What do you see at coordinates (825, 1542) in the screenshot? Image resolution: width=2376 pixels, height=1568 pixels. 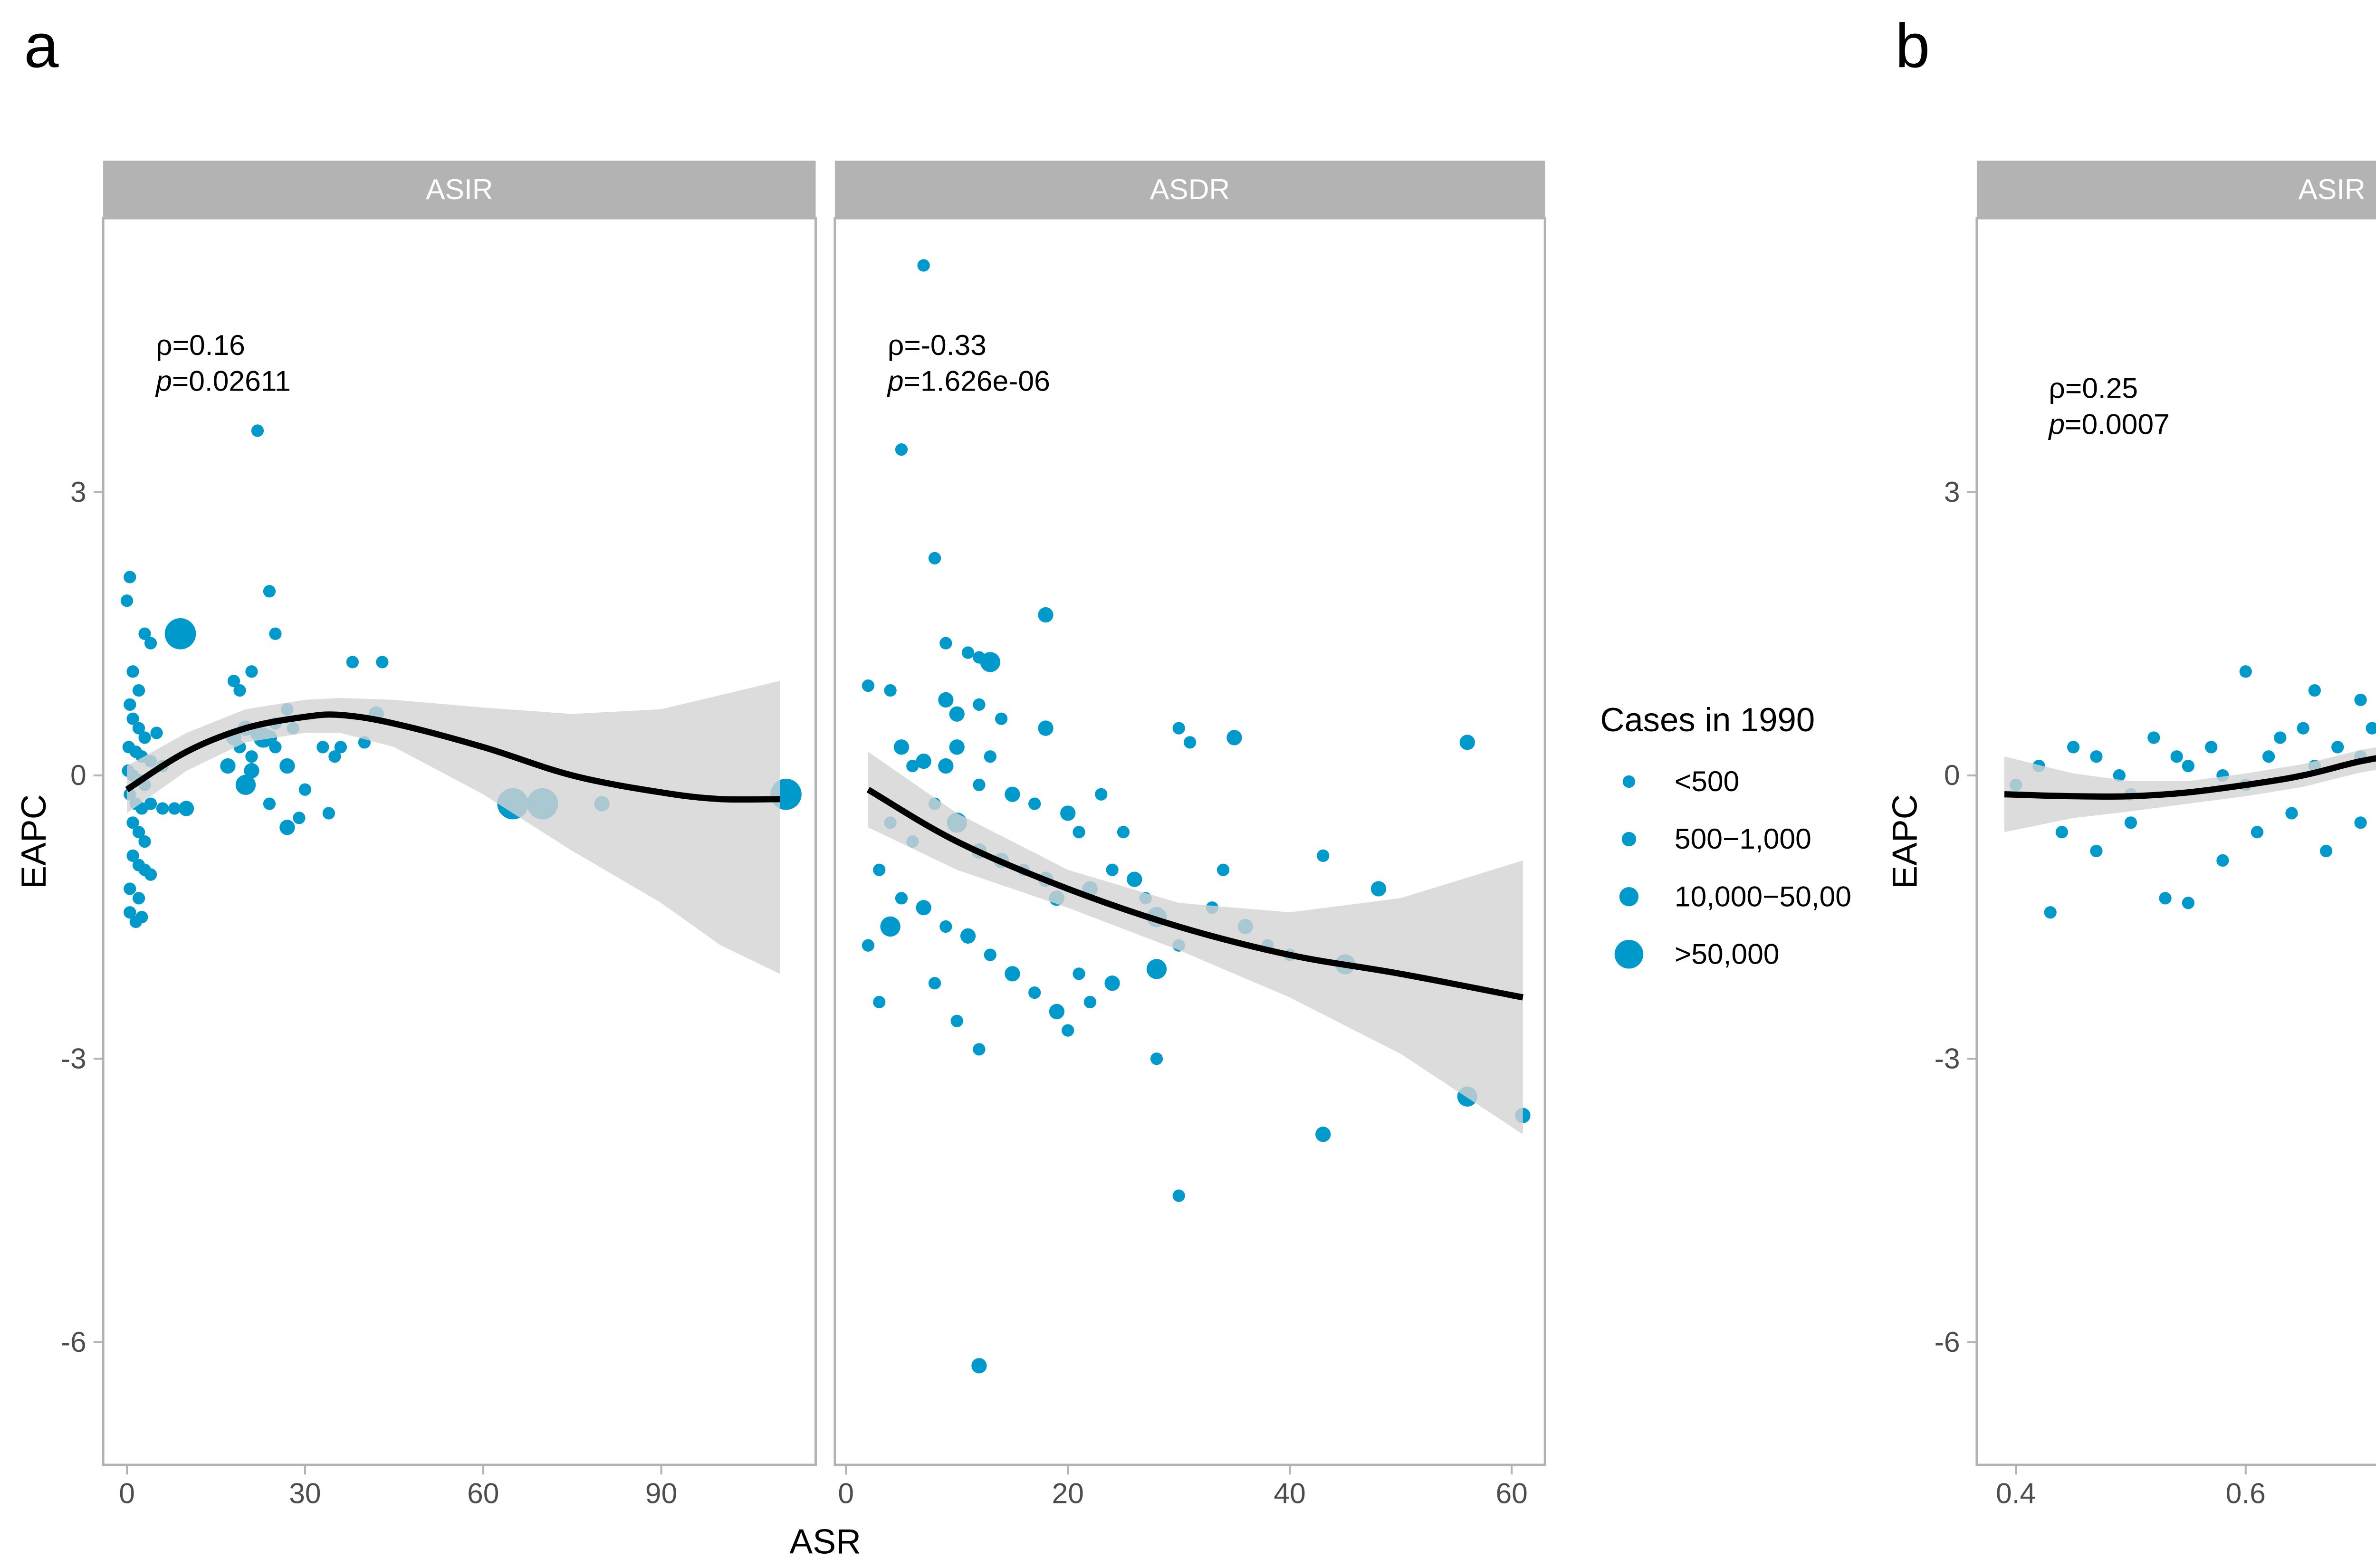 I see `x-axis-title-a: ASR` at bounding box center [825, 1542].